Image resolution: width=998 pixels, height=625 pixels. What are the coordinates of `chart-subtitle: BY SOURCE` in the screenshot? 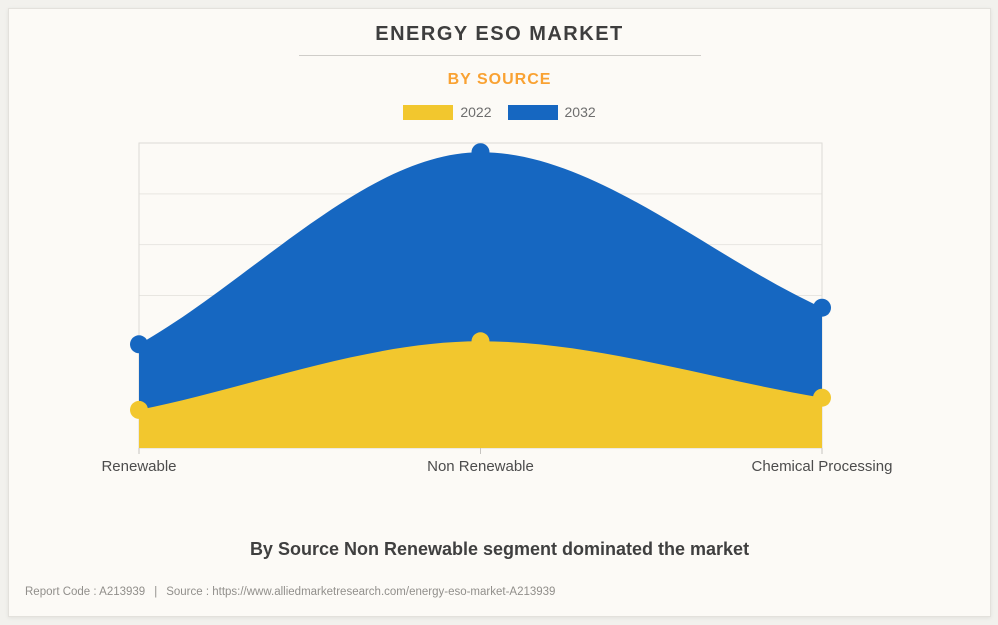 It's located at (499, 79).